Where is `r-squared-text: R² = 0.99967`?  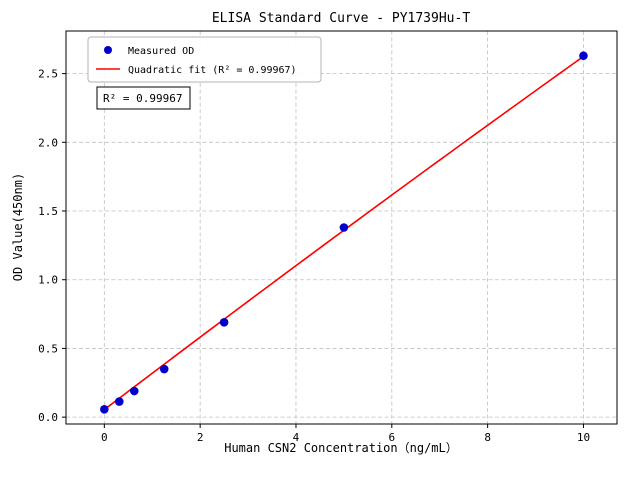 r-squared-text: R² = 0.99967 is located at coordinates (142, 98).